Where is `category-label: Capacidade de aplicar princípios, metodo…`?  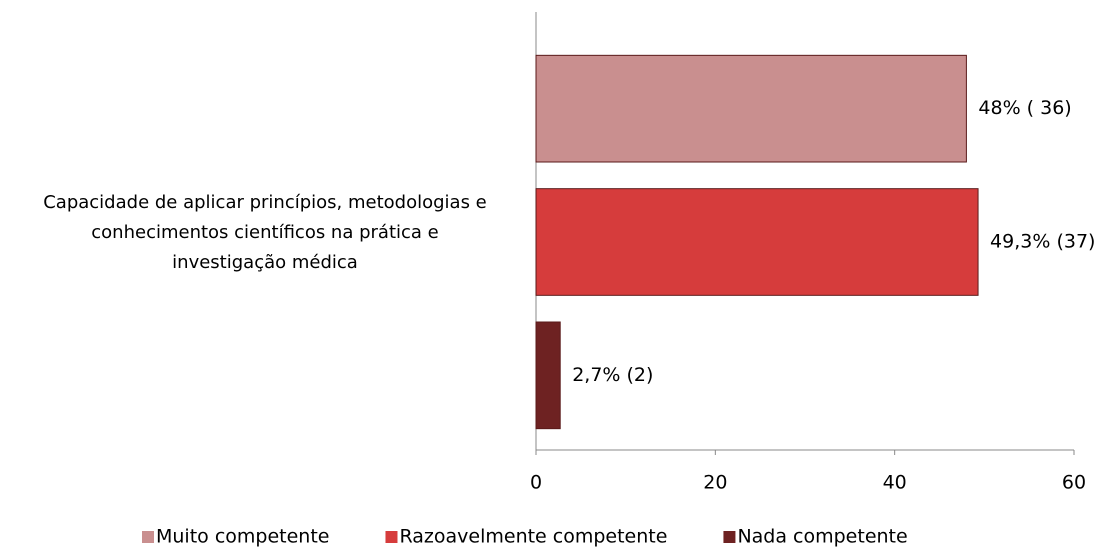 category-label: Capacidade de aplicar princípios, metodo… is located at coordinates (265, 232).